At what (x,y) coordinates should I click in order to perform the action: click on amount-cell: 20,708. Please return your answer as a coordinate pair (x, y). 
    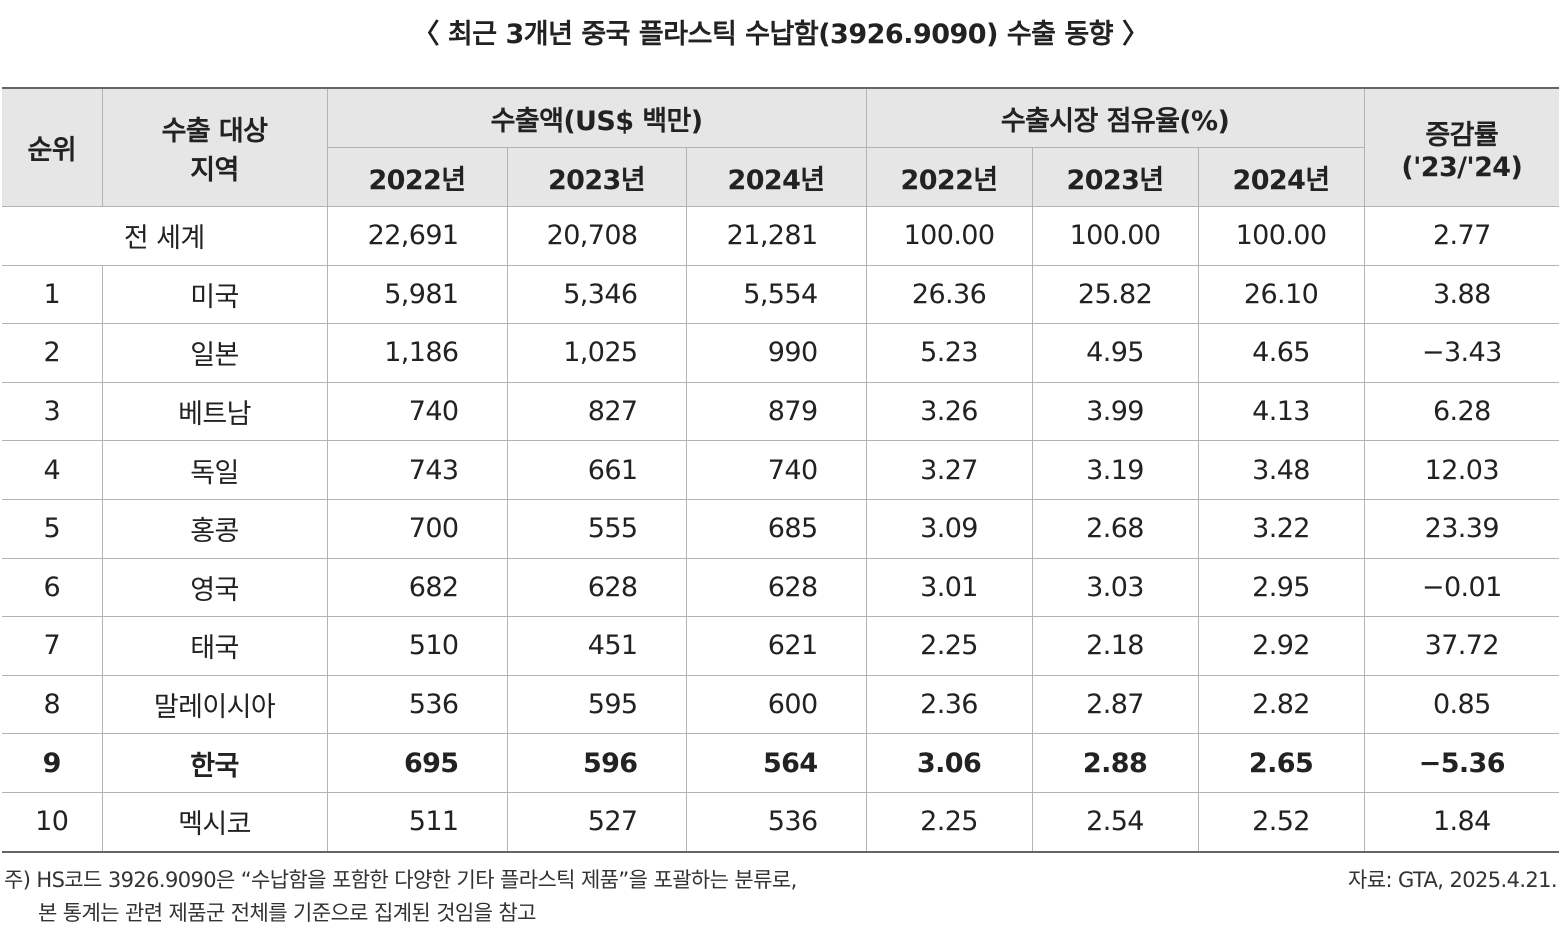
    Looking at the image, I should click on (596, 236).